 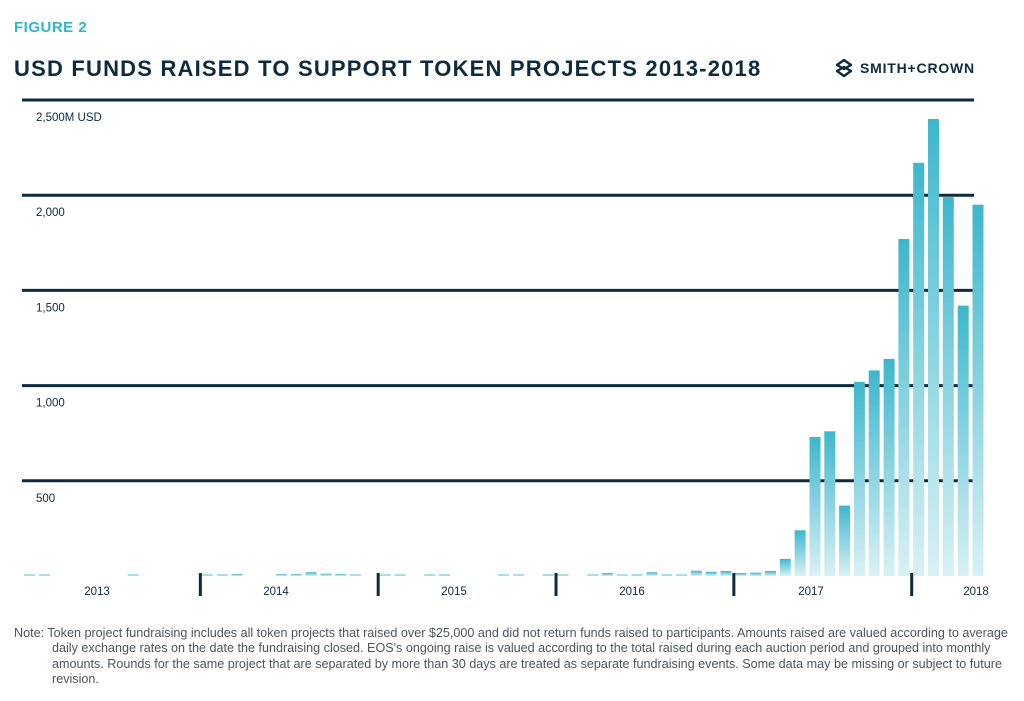 What do you see at coordinates (69, 118) in the screenshot?
I see `y-tick-label: 2,500M USD` at bounding box center [69, 118].